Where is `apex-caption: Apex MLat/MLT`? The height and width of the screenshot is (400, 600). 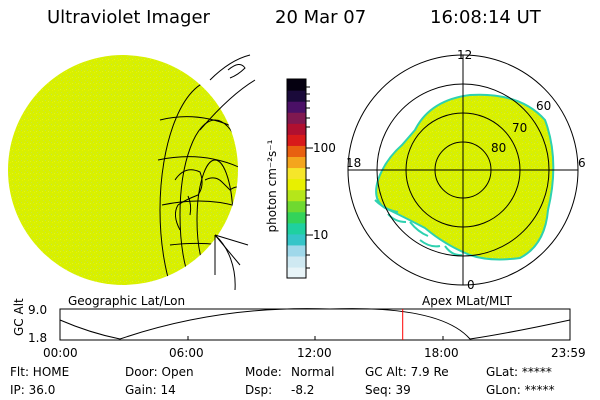 apex-caption: Apex MLat/MLT is located at coordinates (467, 301).